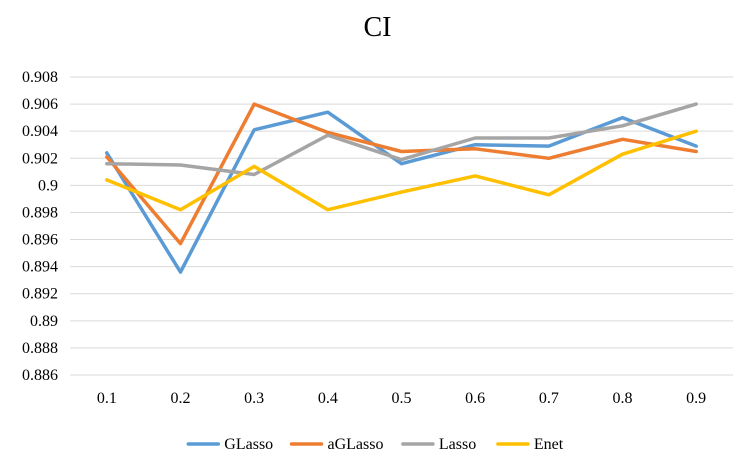 The image size is (755, 469). I want to click on y-tick-label: 0.906, so click(40, 104).